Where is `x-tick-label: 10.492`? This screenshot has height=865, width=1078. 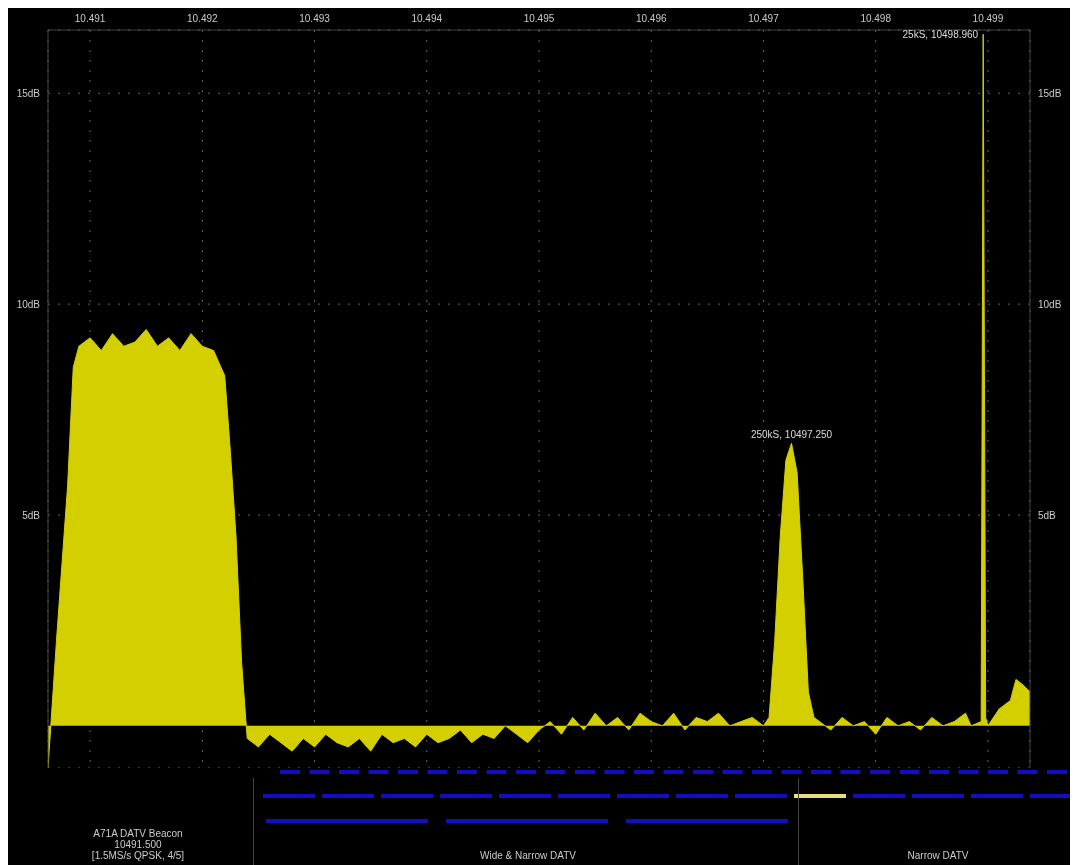 x-tick-label: 10.492 is located at coordinates (203, 18).